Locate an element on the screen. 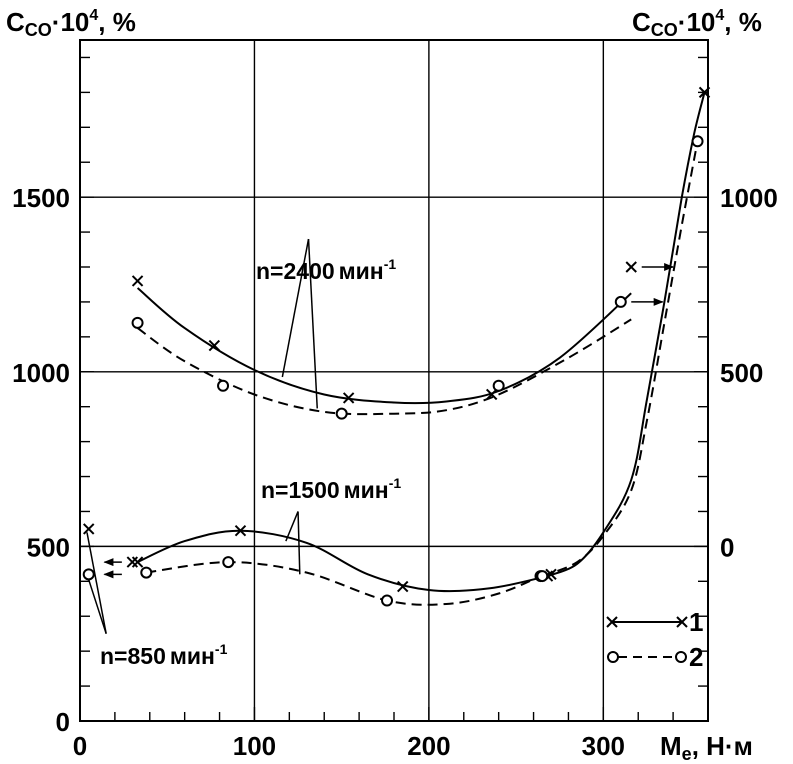  right-tick-label-1: 500 is located at coordinates (741, 373).